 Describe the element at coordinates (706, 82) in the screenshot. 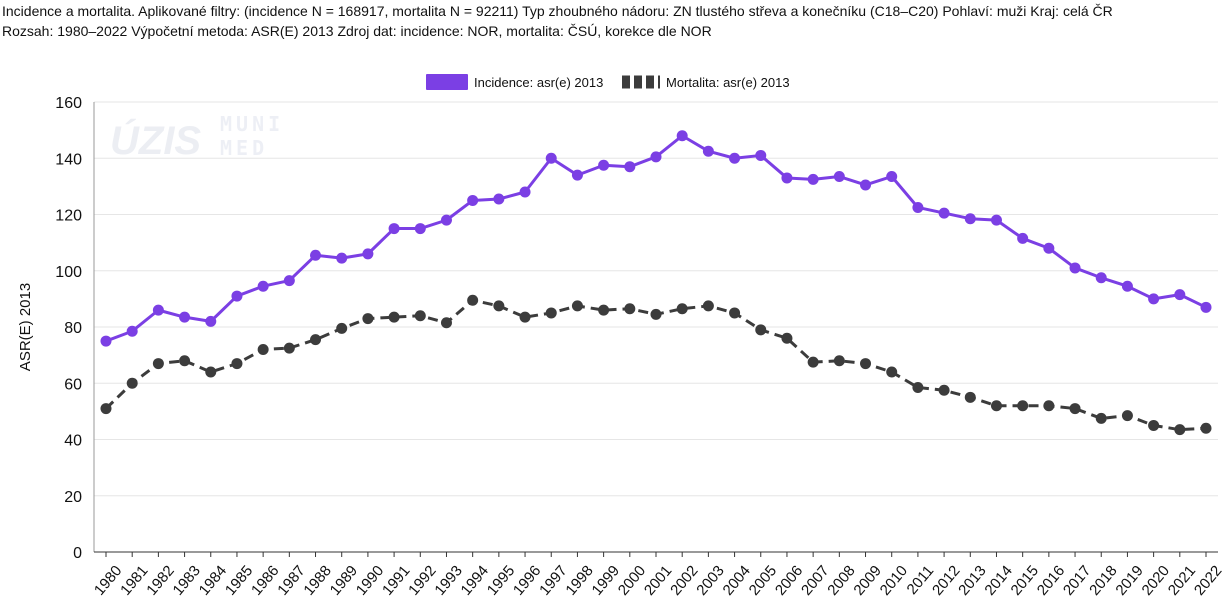

I see `legend-item: Mortalita: asr(e) 2013` at that location.